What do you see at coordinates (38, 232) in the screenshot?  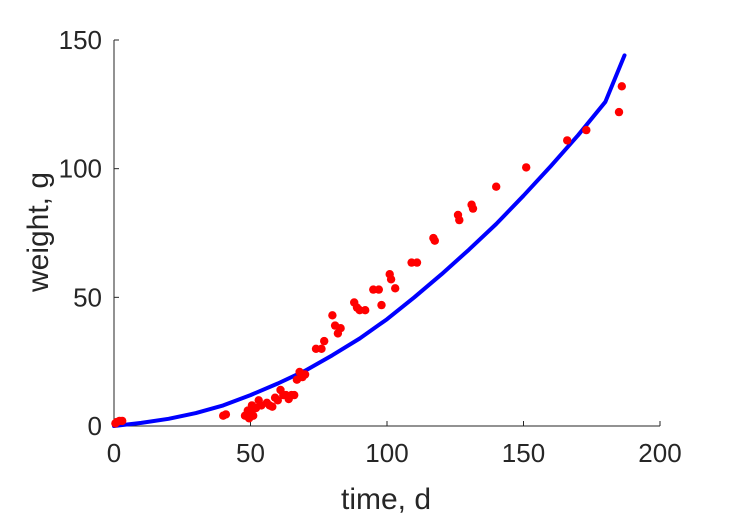 I see `y-axis-label: weight, g` at bounding box center [38, 232].